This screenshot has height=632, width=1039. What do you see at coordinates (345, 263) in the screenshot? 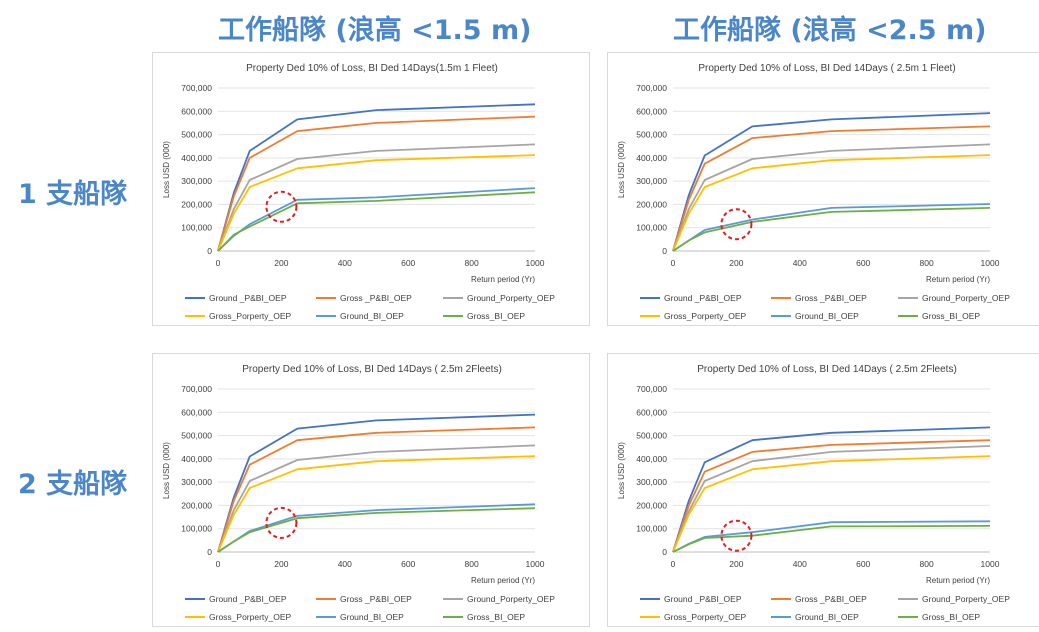
I see `x-tick-label: 400` at bounding box center [345, 263].